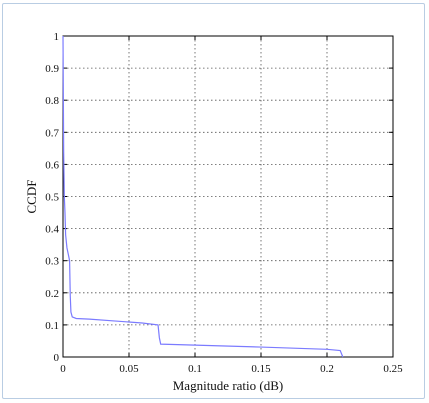  Describe the element at coordinates (129, 369) in the screenshot. I see `x-tick-label: 0.05` at that location.